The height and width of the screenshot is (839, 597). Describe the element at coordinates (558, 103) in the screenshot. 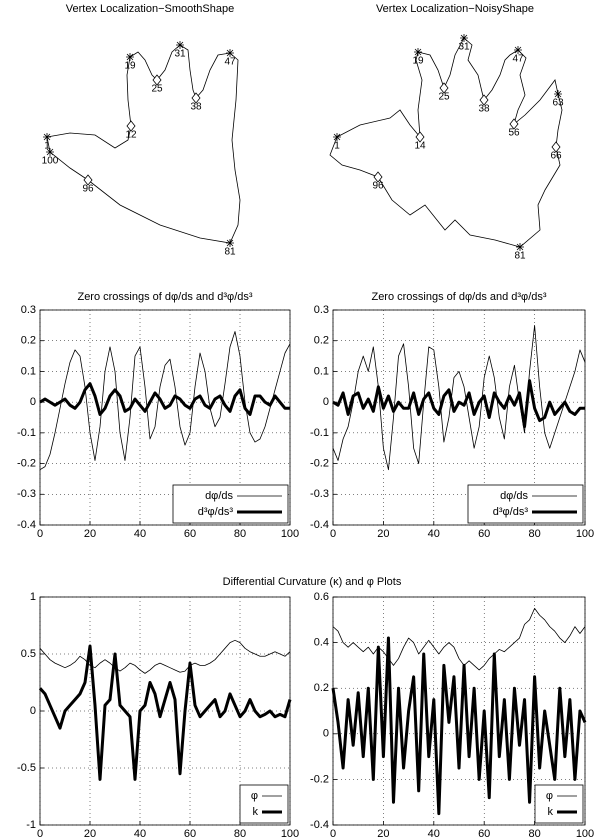

I see `vertex-label: 63` at that location.